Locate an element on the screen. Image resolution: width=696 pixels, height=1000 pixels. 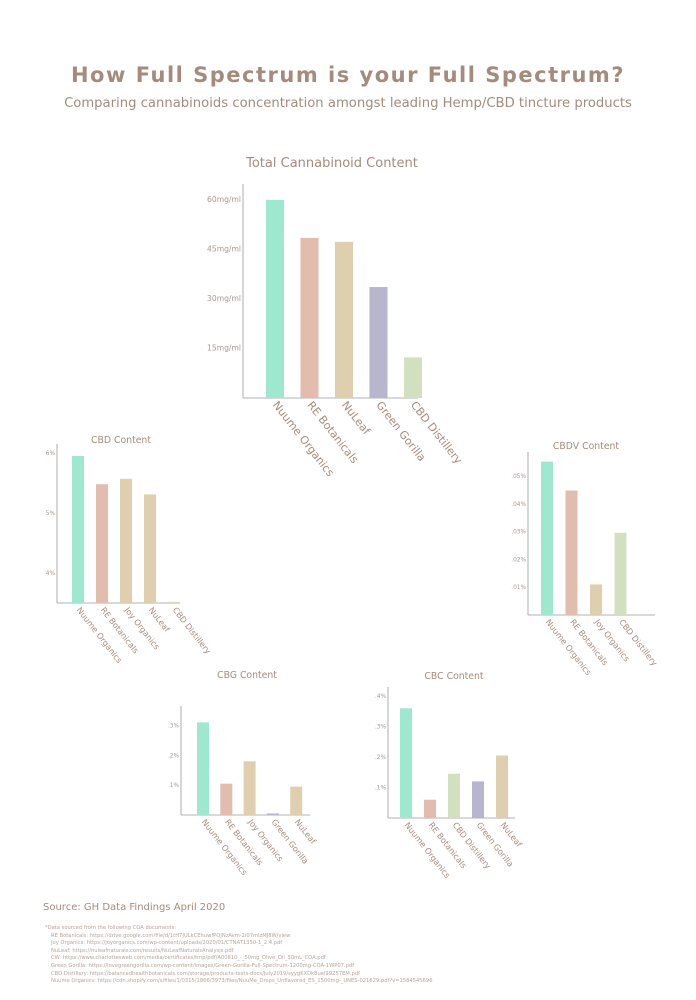
y-tick-label: 5% is located at coordinates (51, 514).